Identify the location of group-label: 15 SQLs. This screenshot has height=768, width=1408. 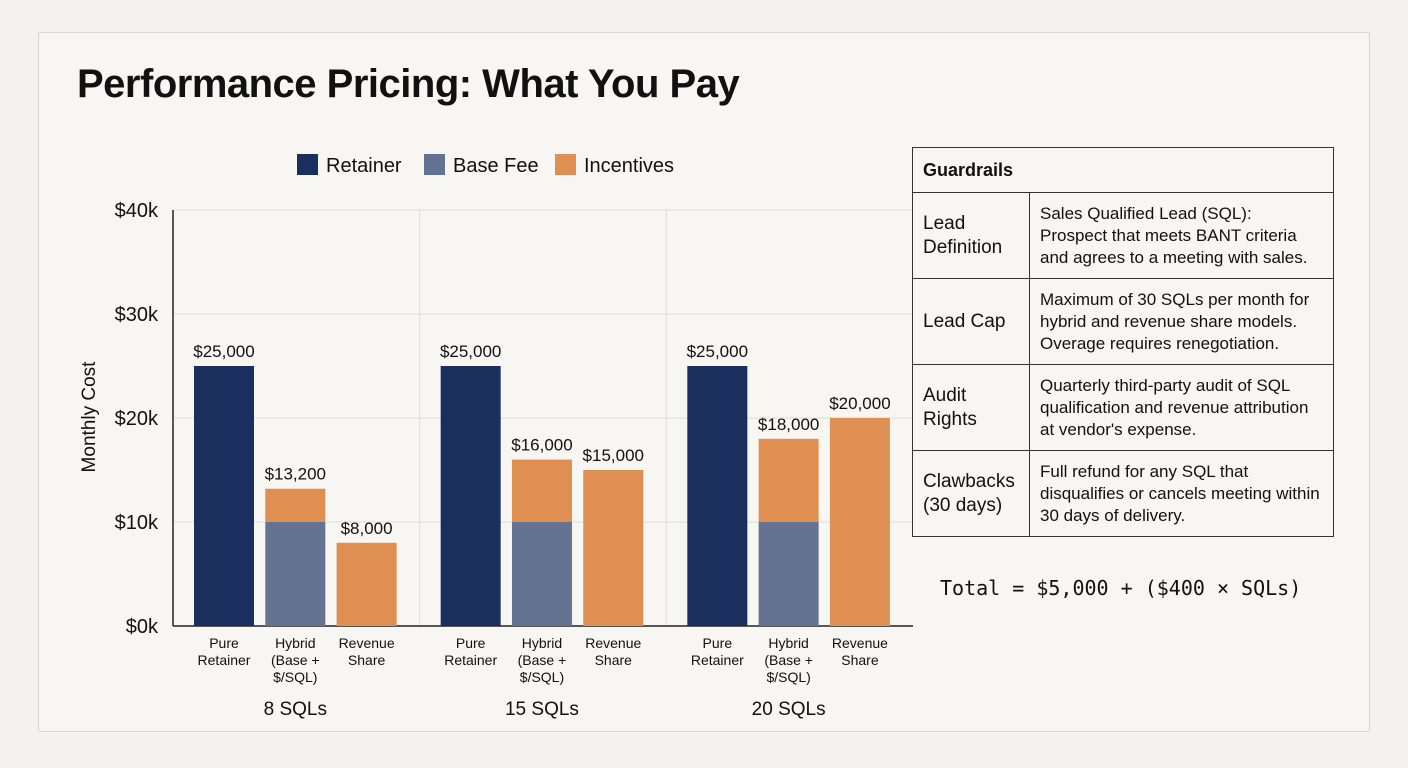
(542, 709).